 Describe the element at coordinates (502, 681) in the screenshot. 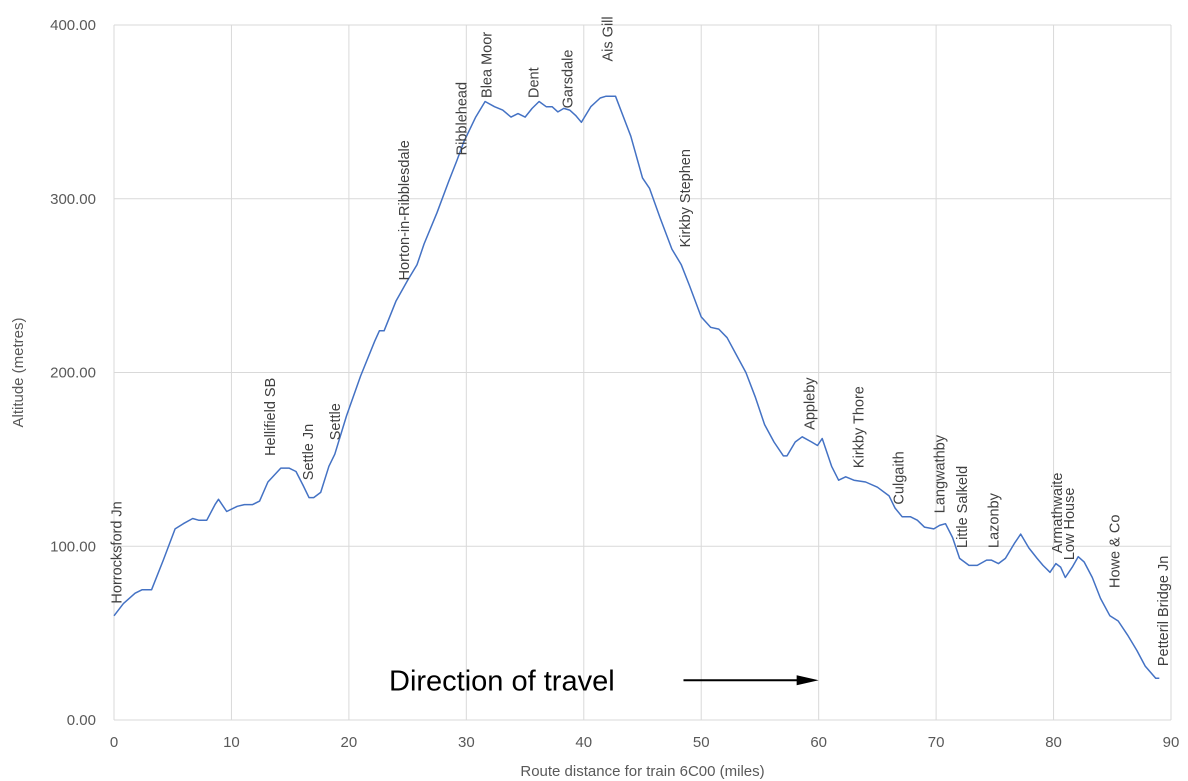

I see `direction-of-travel-label: Direction of travel` at that location.